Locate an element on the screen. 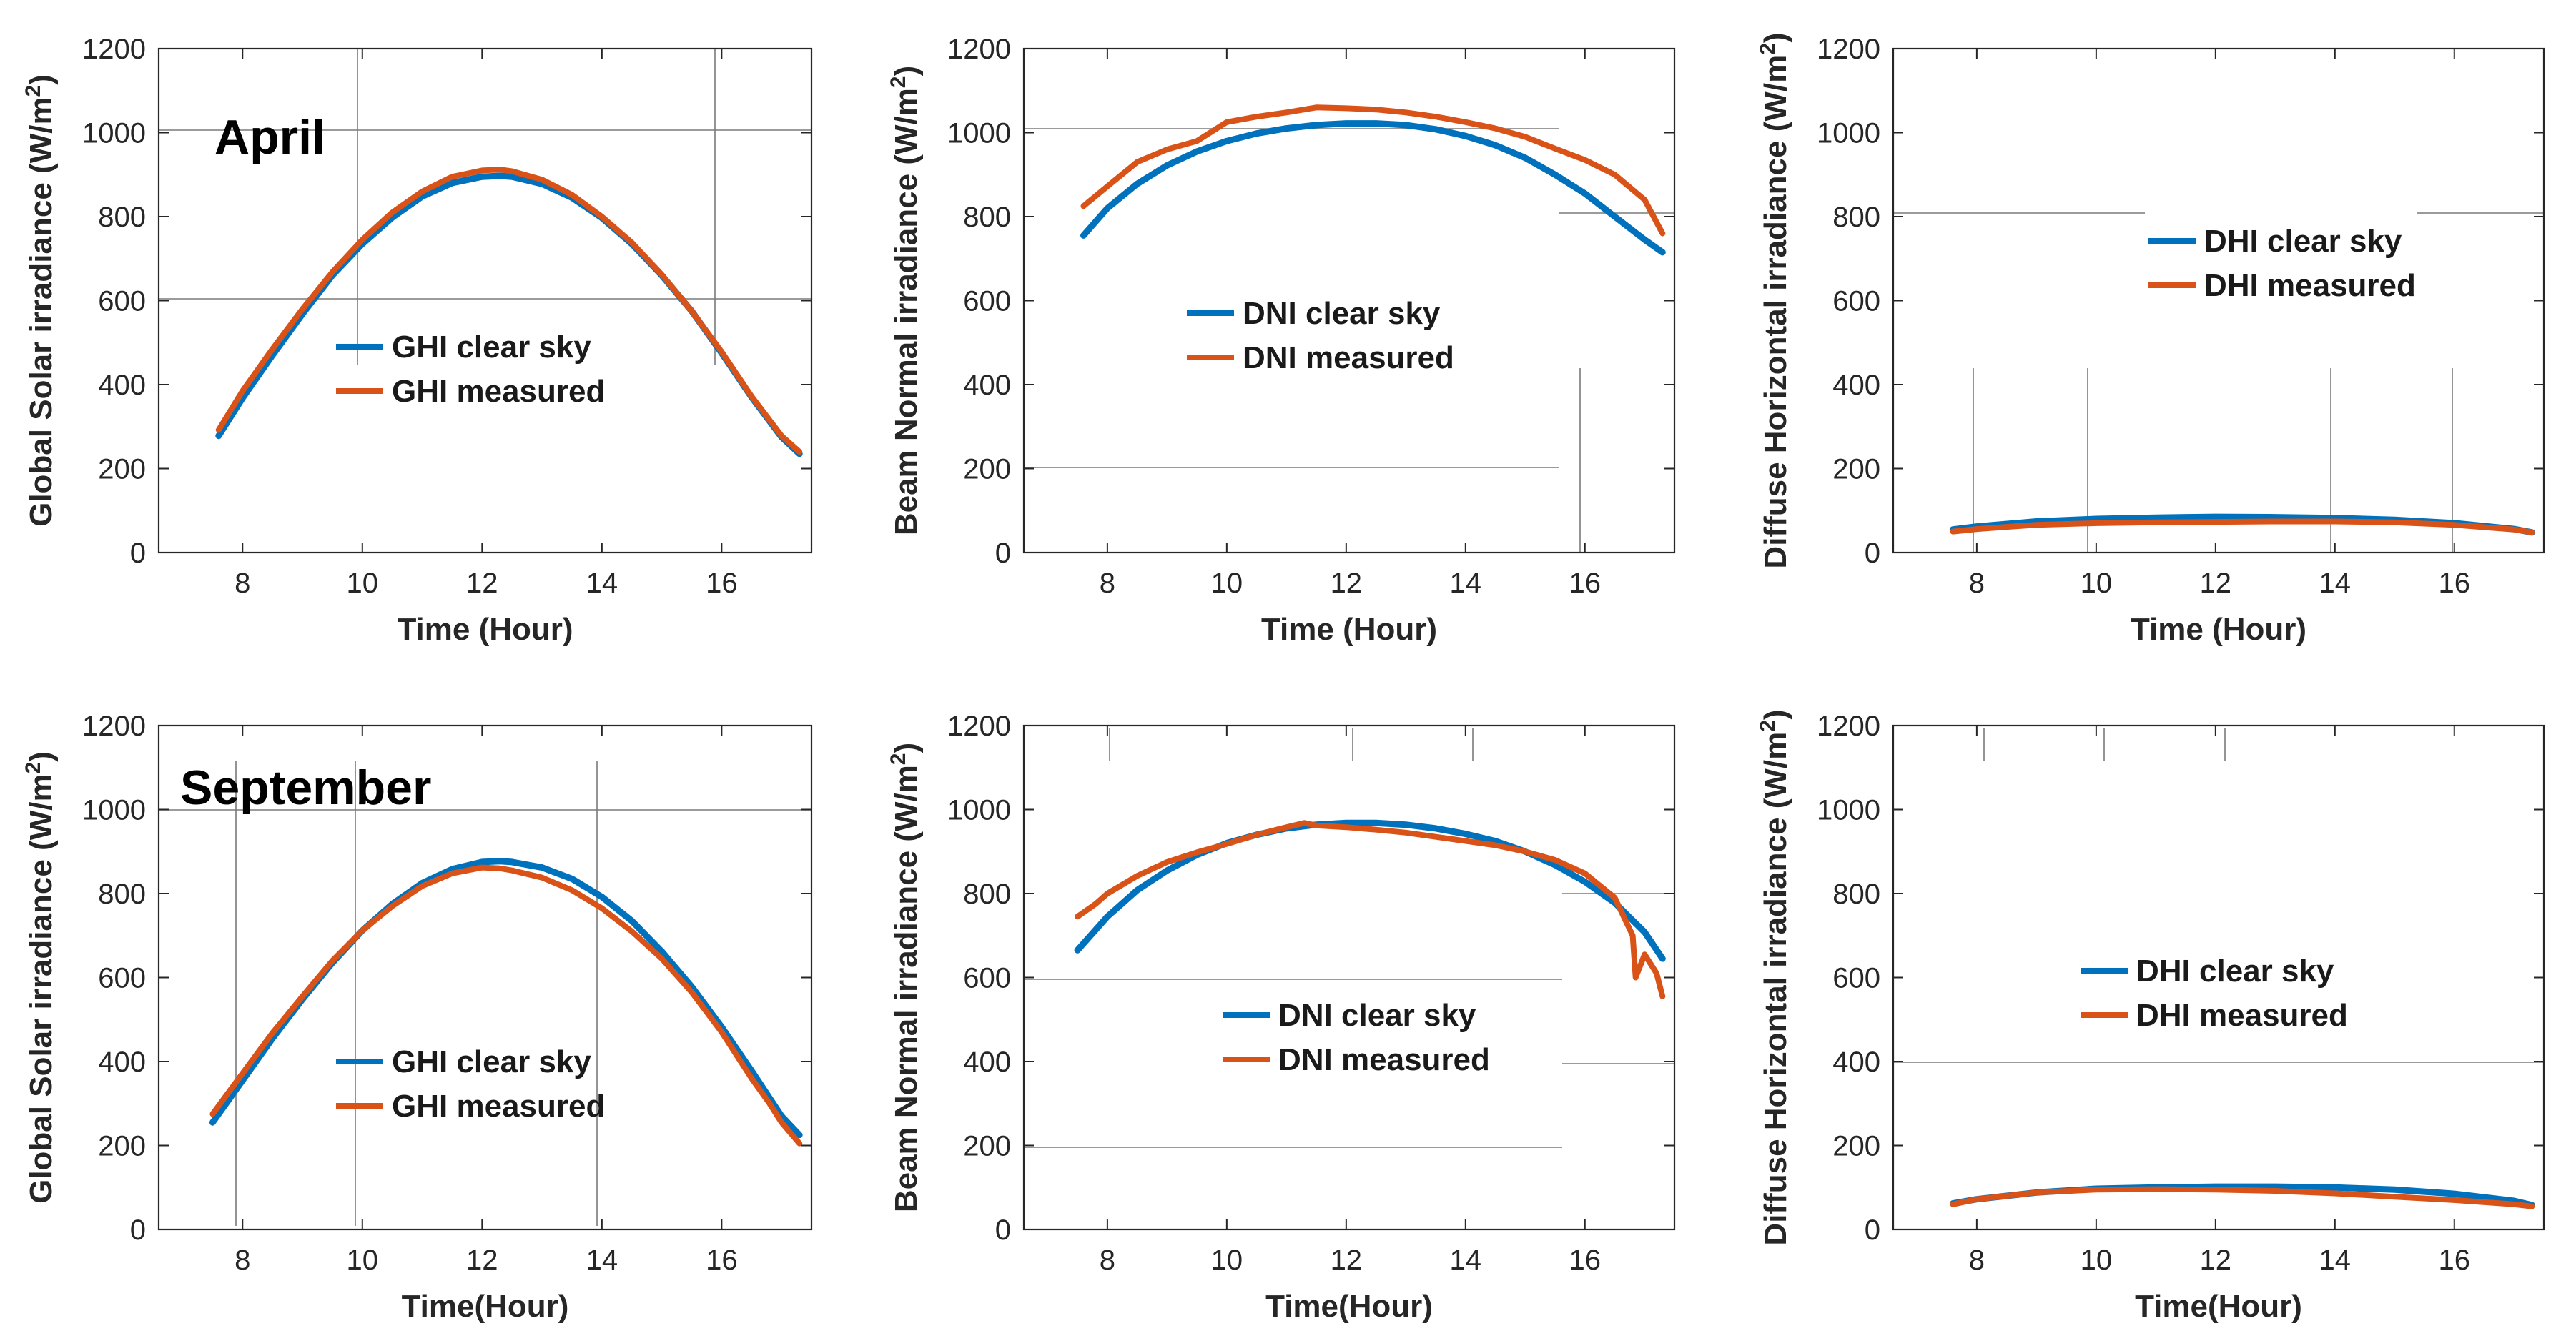 Image resolution: width=2576 pixels, height=1341 pixels. legend-label-measured: DNI measured is located at coordinates (1384, 1059).